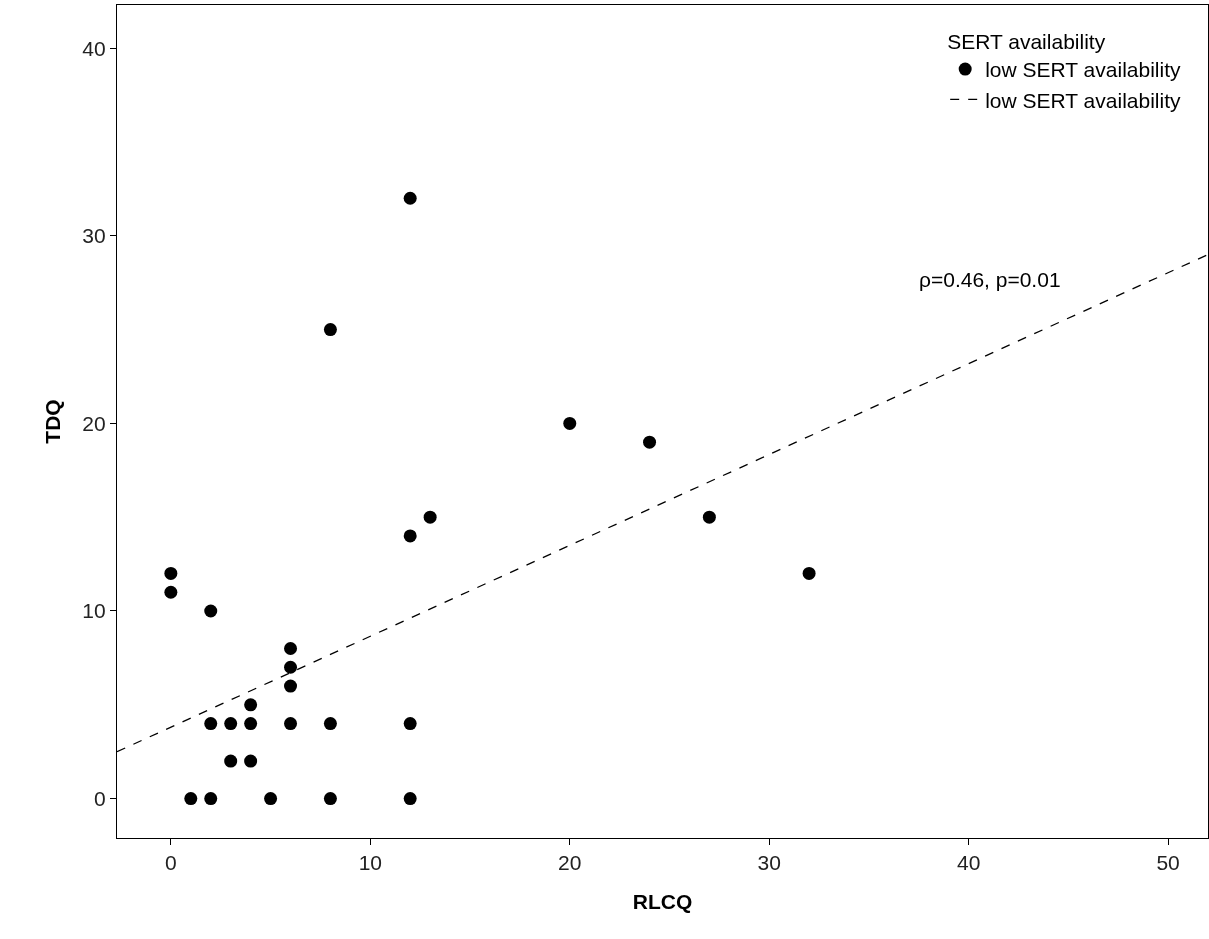 This screenshot has width=1209, height=939. I want to click on x-axis-title: RLCQ, so click(662, 901).